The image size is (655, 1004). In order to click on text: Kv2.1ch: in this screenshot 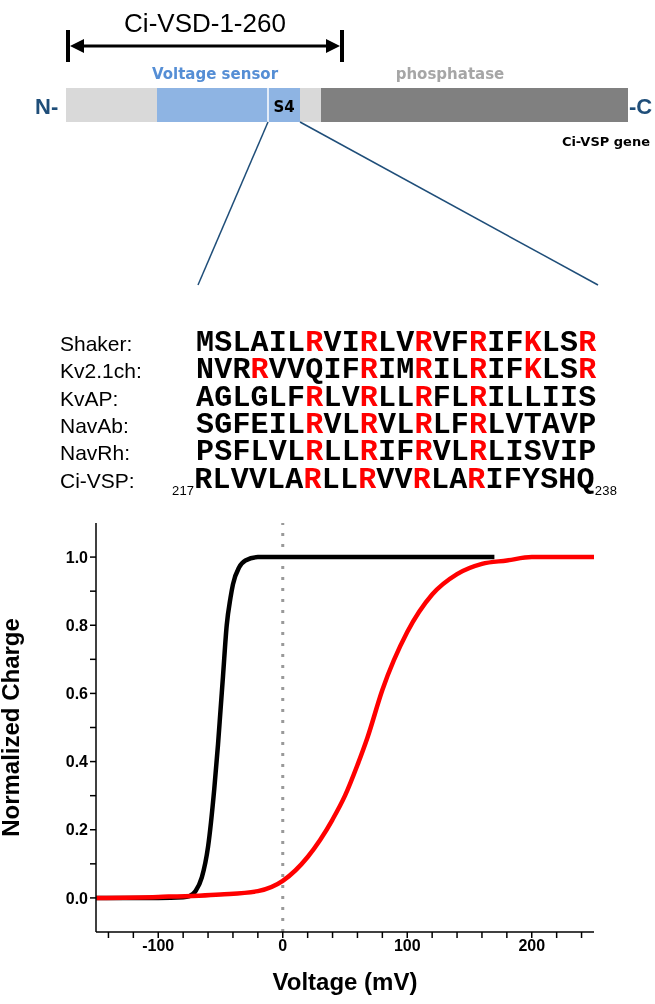, I will do `click(101, 371)`.